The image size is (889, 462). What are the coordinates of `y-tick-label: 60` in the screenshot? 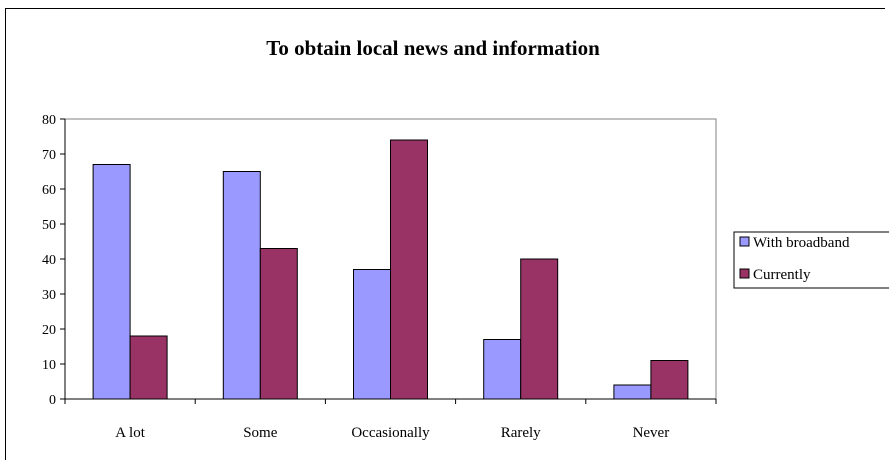 It's located at (49, 190).